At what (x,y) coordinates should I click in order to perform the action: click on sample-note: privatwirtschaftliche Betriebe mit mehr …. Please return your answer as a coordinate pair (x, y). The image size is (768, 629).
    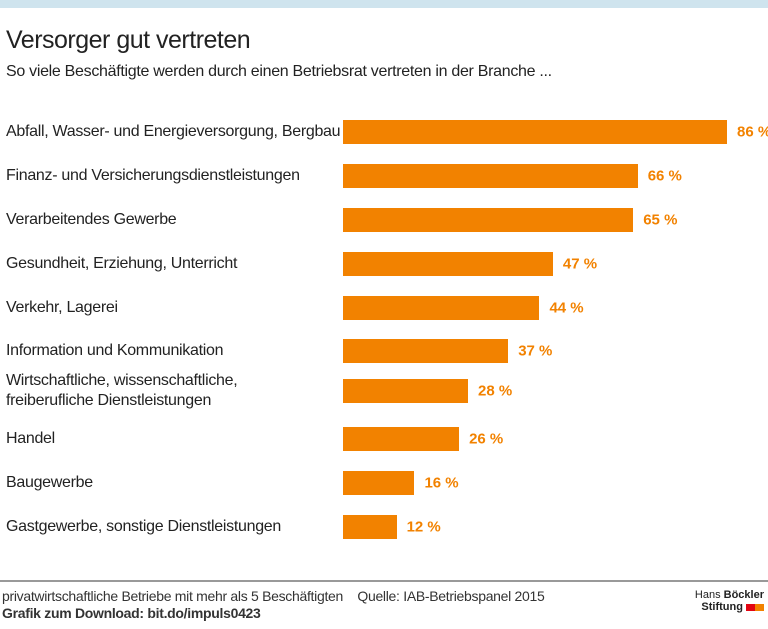
    Looking at the image, I should click on (173, 596).